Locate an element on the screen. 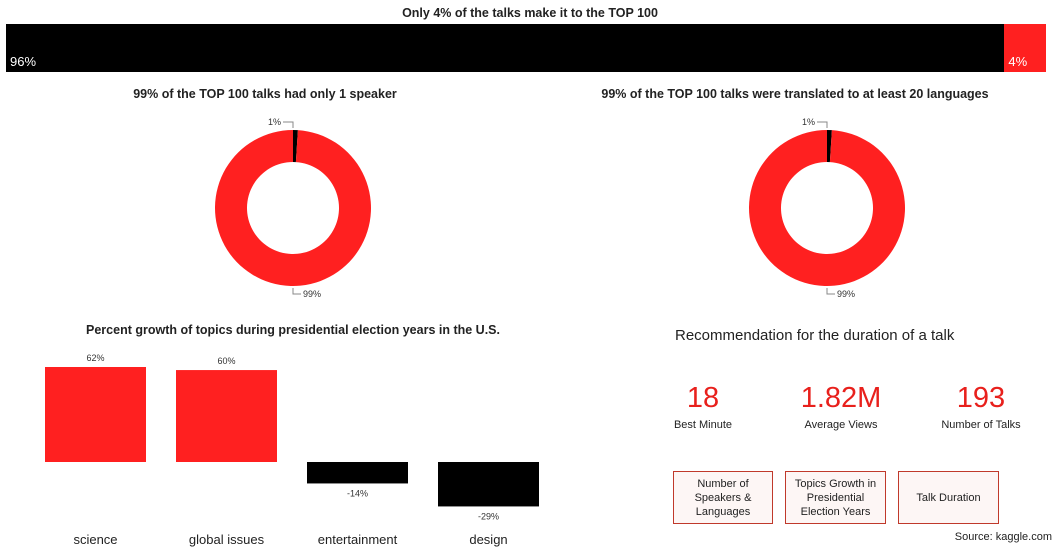 The image size is (1060, 558). speakers-languages-page-button: Number of Speakers & Languages is located at coordinates (723, 497).